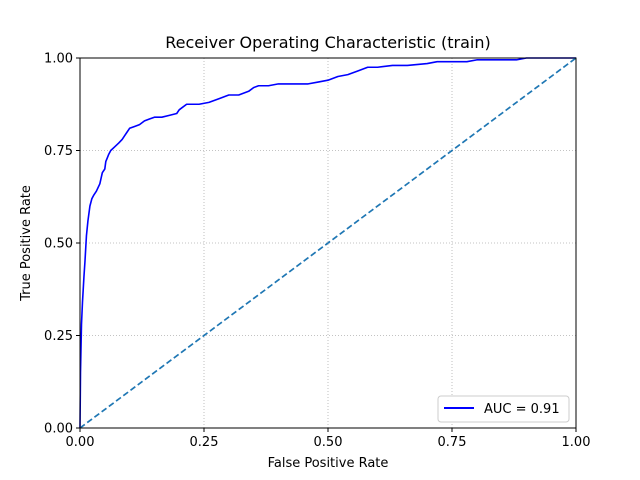 The height and width of the screenshot is (480, 640). Describe the element at coordinates (80, 442) in the screenshot. I see `x-tick-label: 0.00` at that location.